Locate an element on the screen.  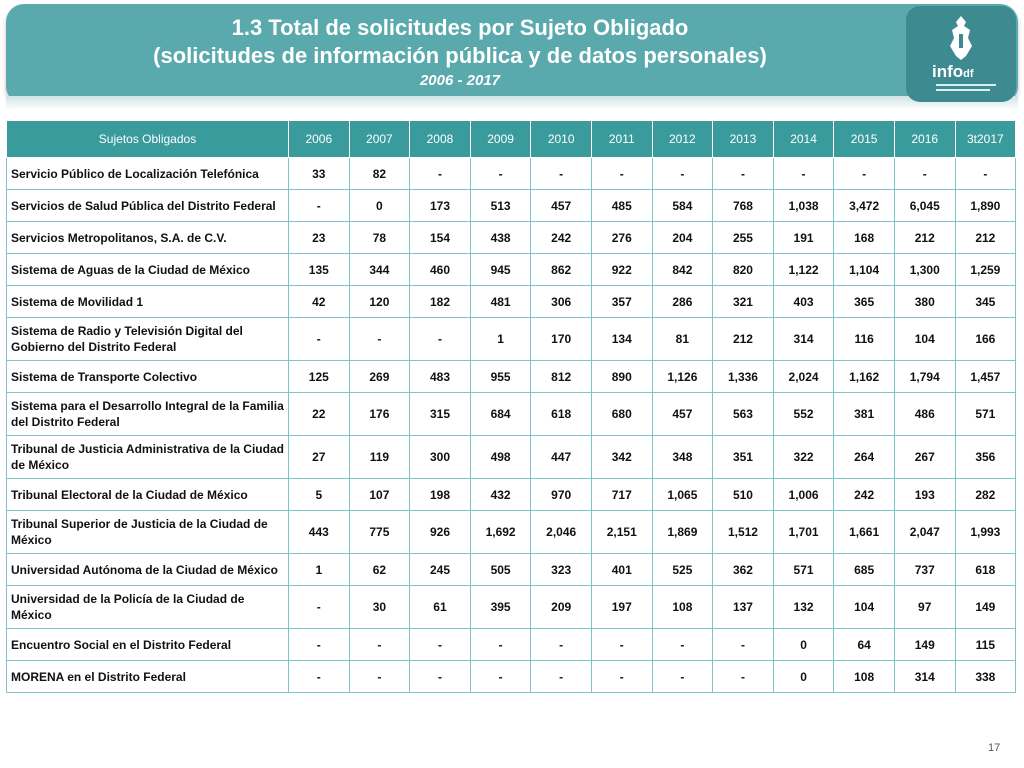
value-cell: 955 is located at coordinates (500, 376).